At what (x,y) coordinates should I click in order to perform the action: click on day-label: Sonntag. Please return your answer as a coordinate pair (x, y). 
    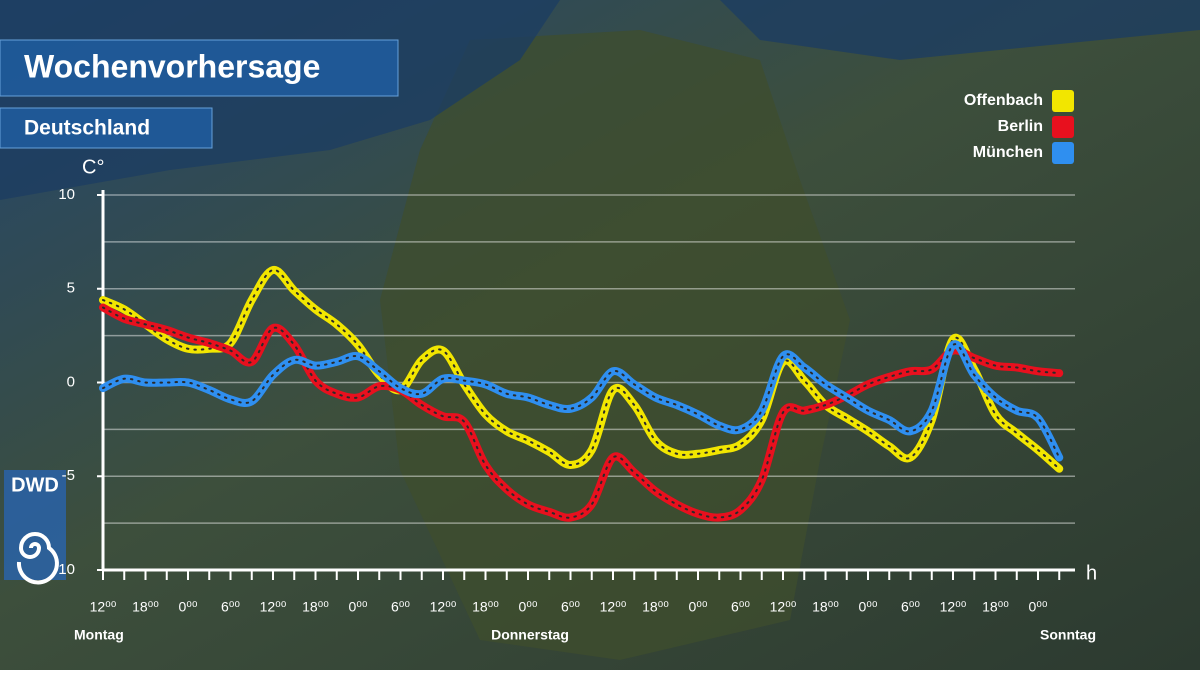
    Looking at the image, I should click on (1068, 635).